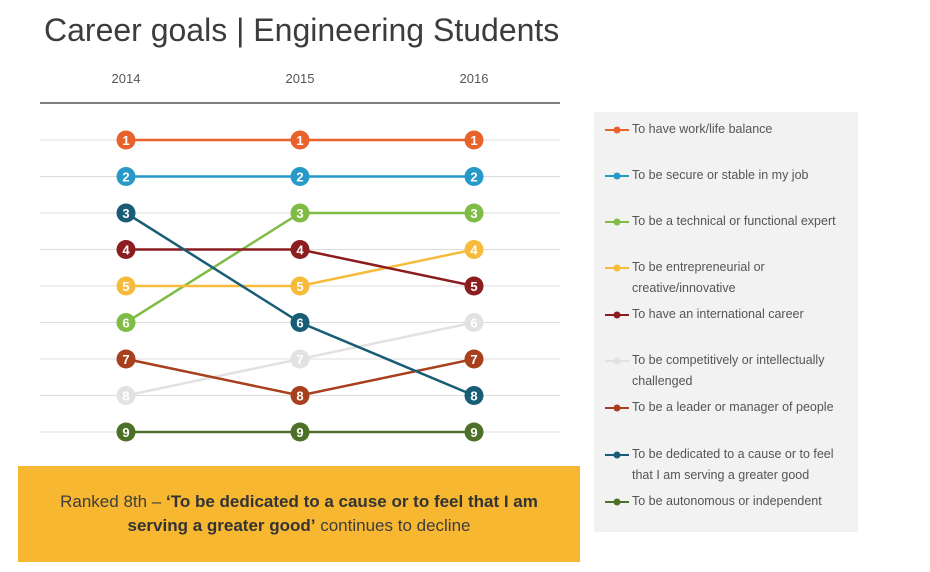  What do you see at coordinates (300, 78) in the screenshot?
I see `x-tick-label: 2015` at bounding box center [300, 78].